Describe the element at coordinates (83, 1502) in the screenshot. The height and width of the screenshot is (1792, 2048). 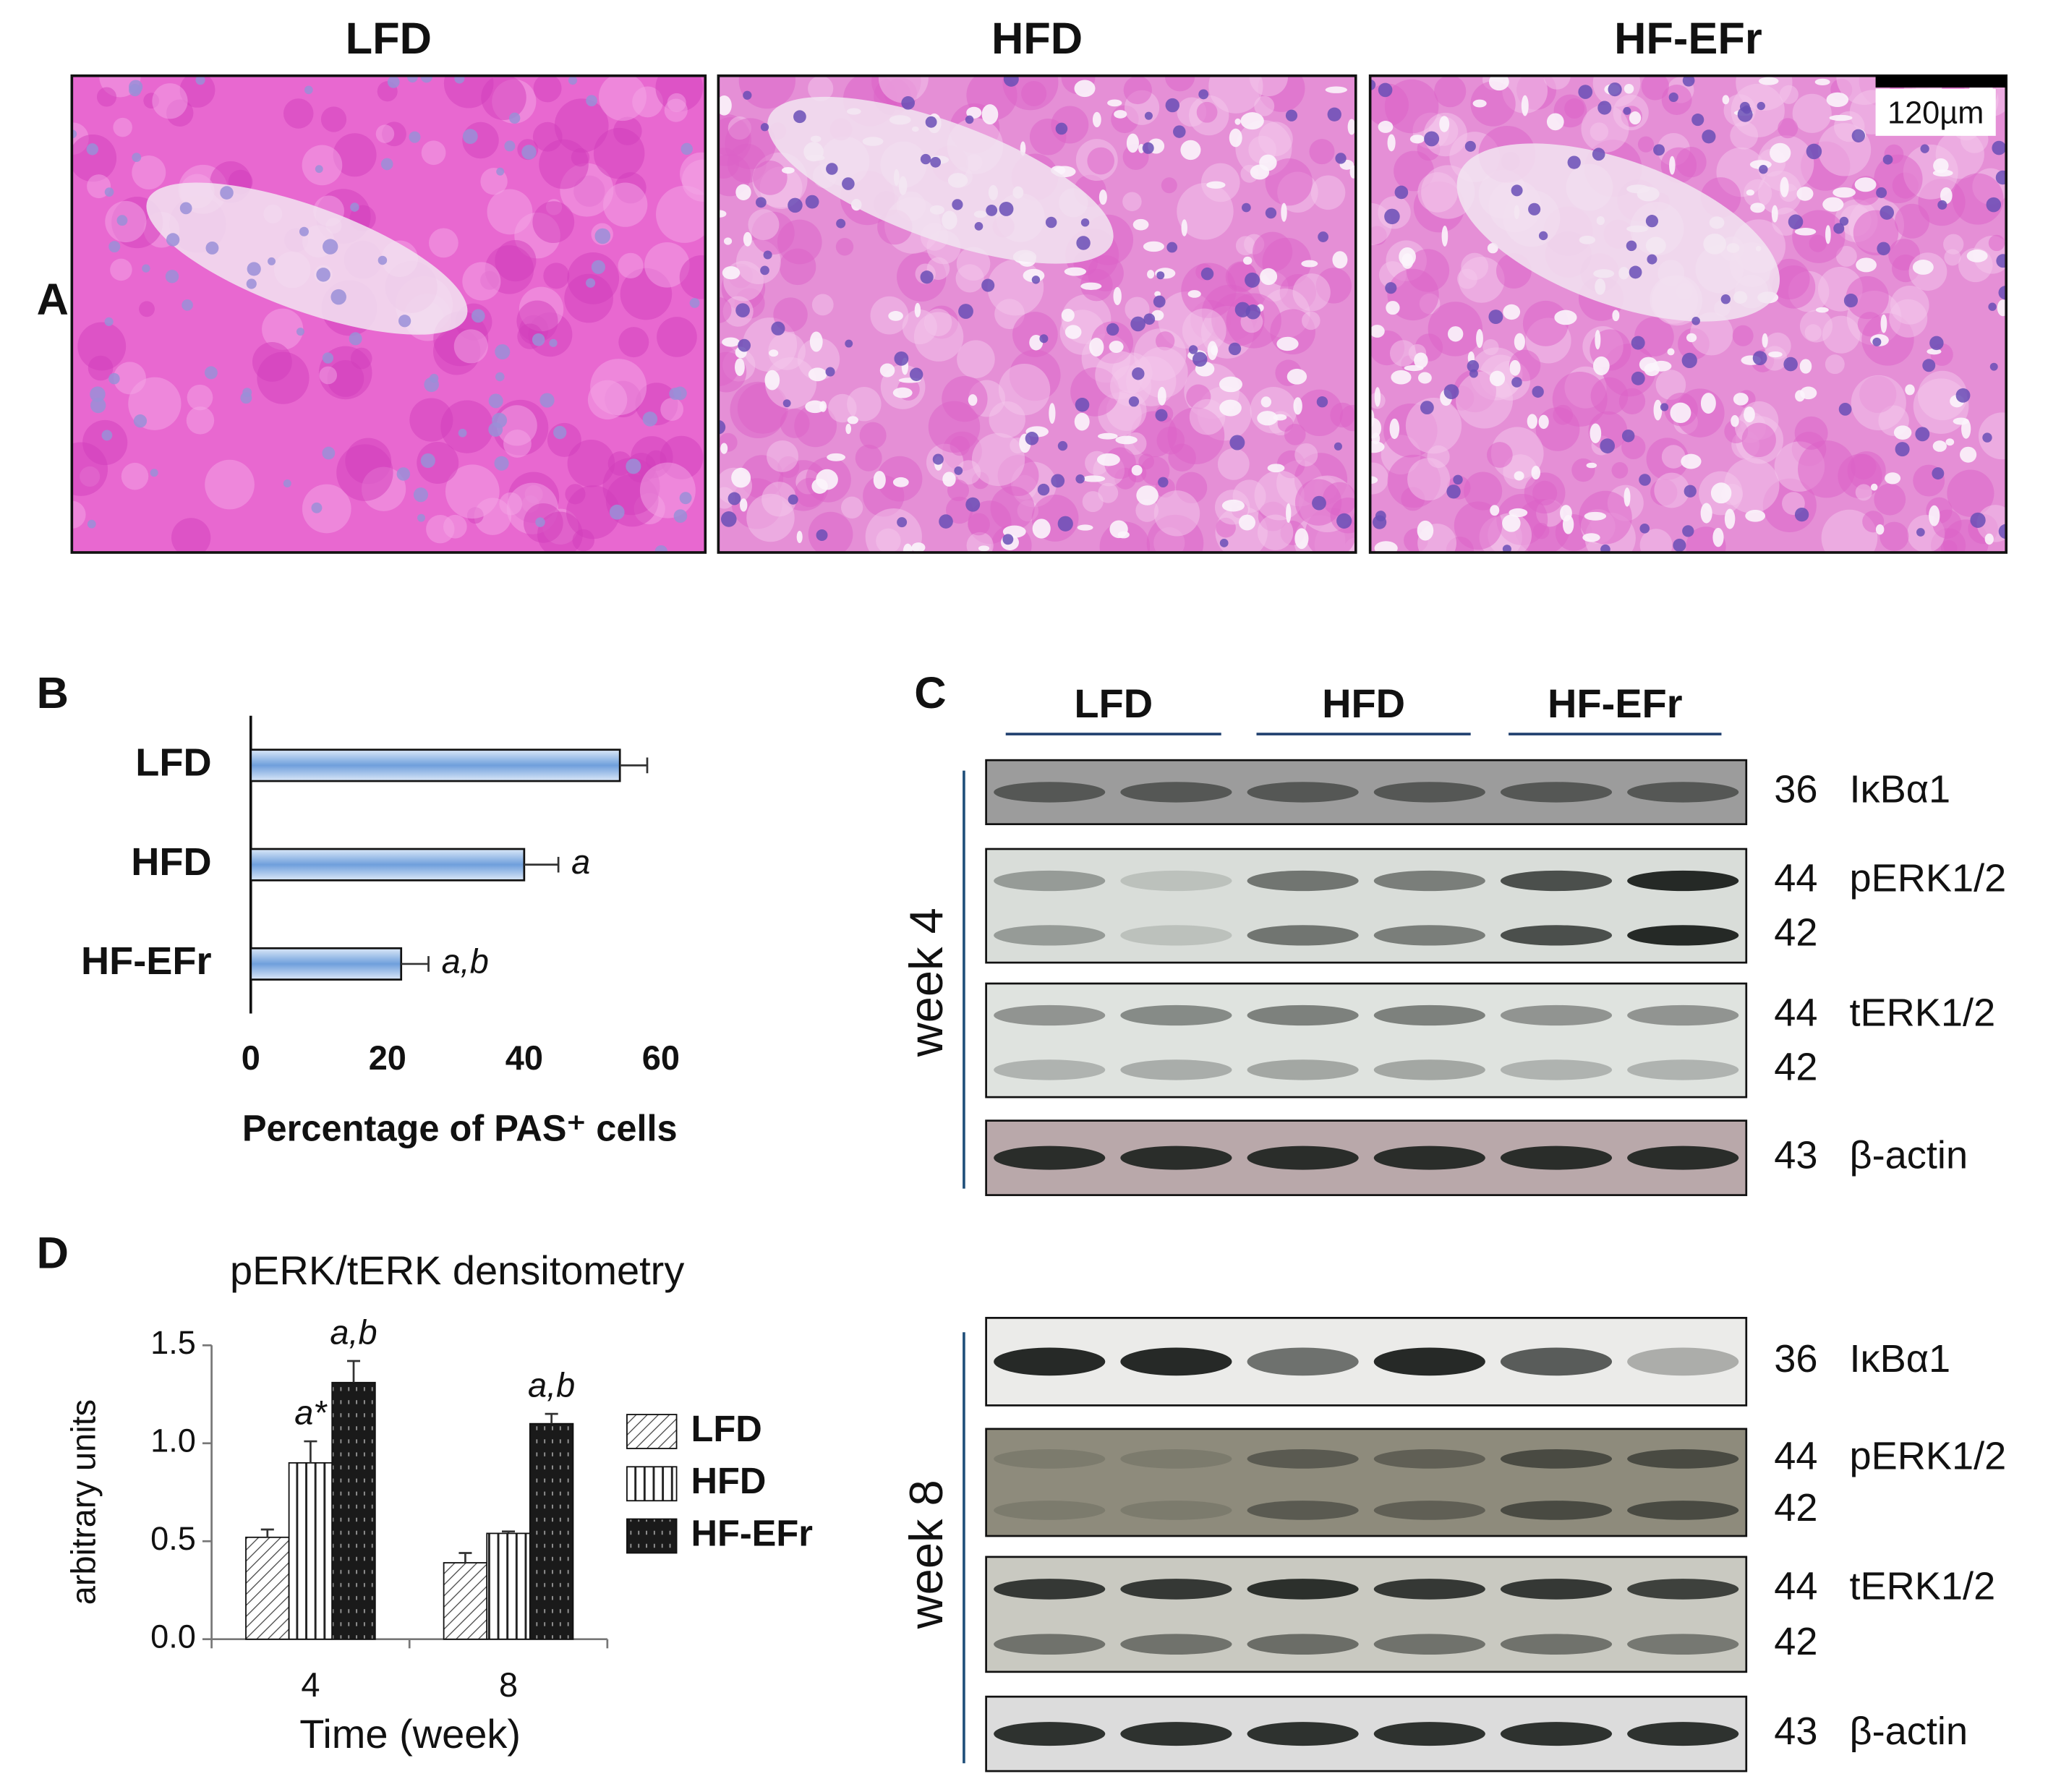
I see `y-axis-label: arbitrary units` at that location.